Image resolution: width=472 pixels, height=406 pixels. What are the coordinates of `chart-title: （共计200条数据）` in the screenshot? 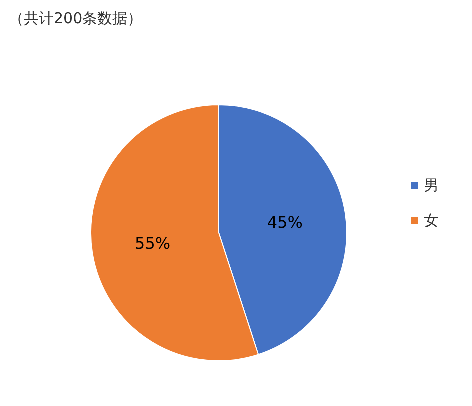 It's located at (76, 19).